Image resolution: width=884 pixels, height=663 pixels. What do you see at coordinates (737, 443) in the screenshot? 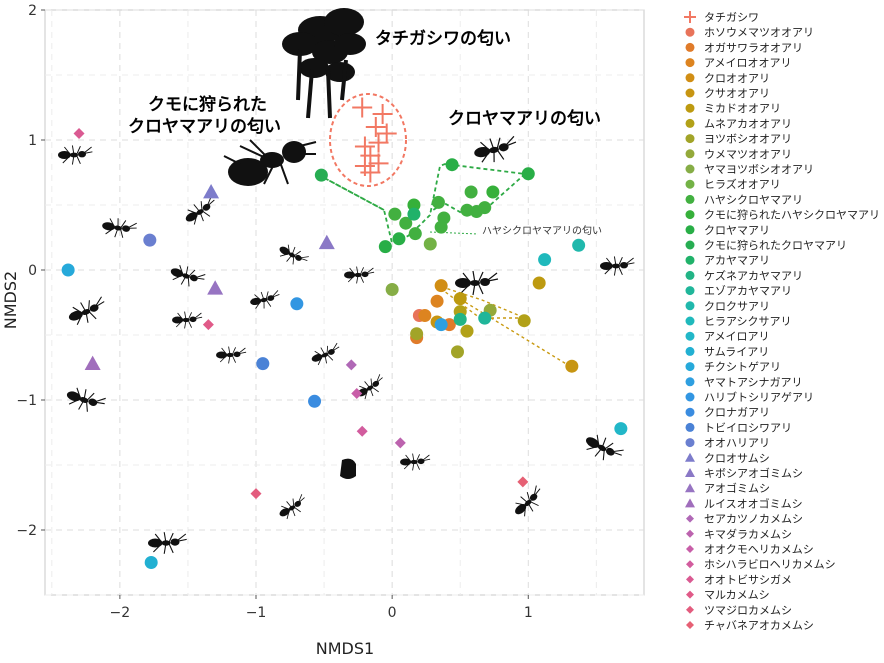
I see `legend-label: オオハリアリ` at bounding box center [737, 443].